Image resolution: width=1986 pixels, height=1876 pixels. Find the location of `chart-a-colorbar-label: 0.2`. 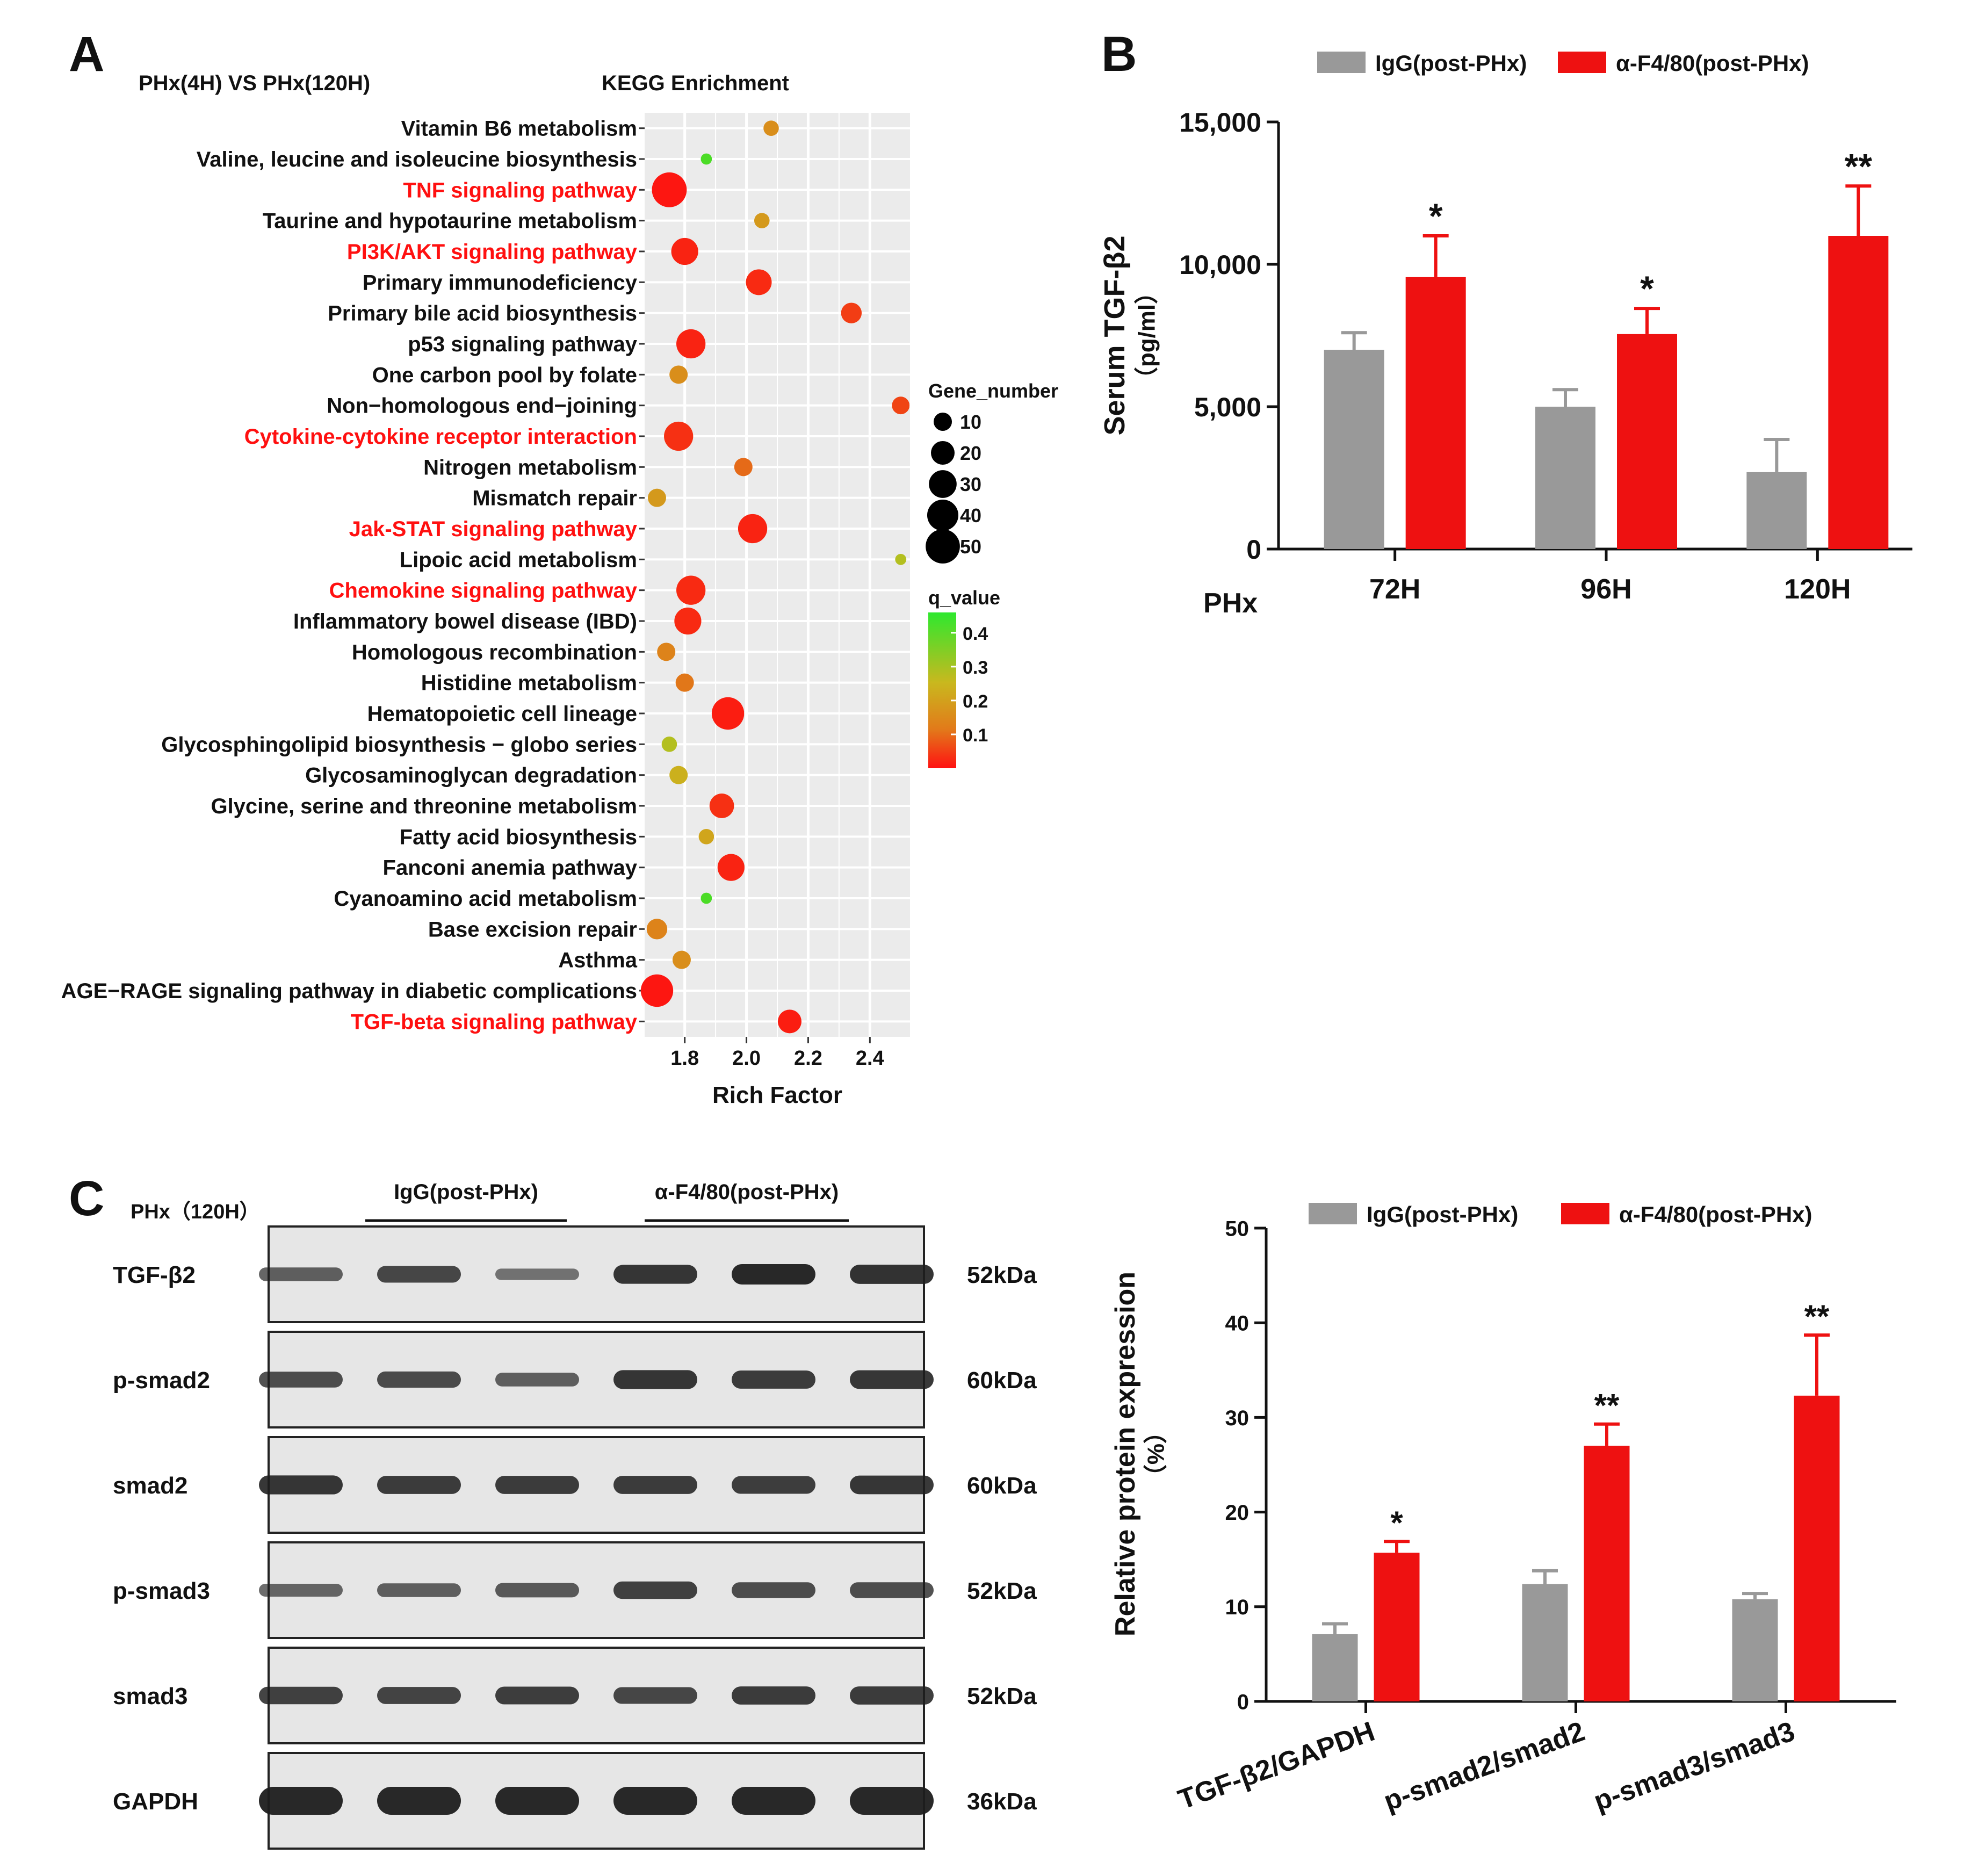

chart-a-colorbar-label: 0.2 is located at coordinates (975, 701).